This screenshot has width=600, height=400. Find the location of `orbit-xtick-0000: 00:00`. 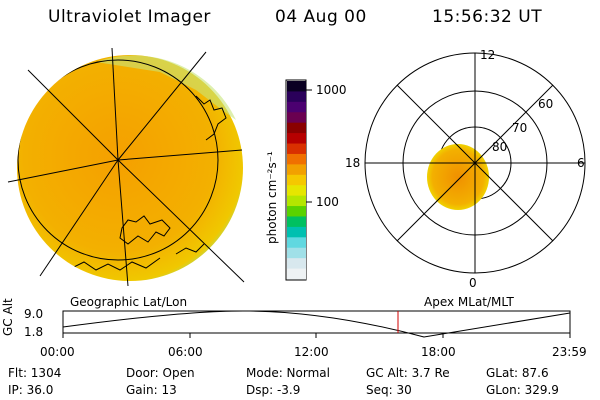

orbit-xtick-0000: 00:00 is located at coordinates (57, 352).